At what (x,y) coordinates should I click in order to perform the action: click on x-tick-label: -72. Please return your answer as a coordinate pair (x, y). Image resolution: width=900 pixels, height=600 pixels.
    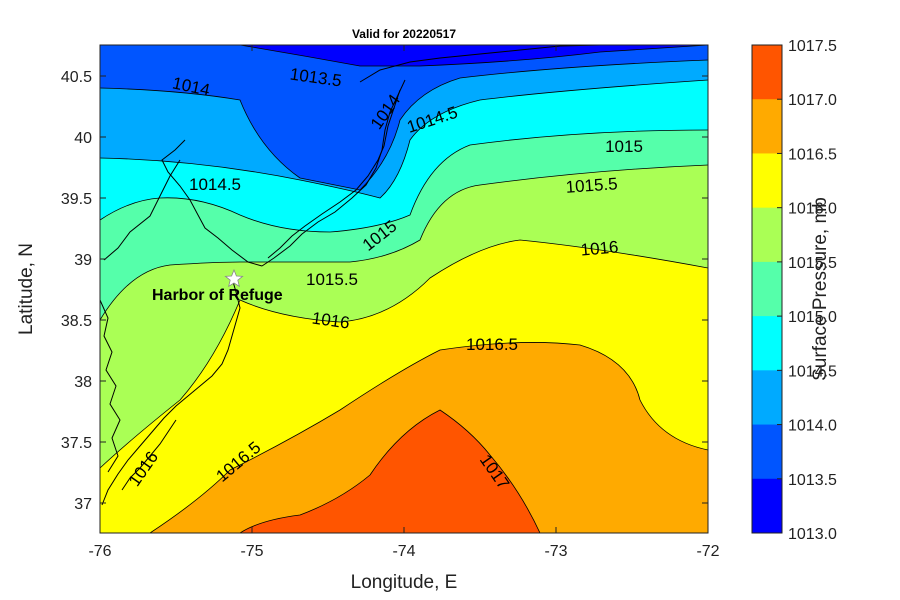
    Looking at the image, I should click on (707, 551).